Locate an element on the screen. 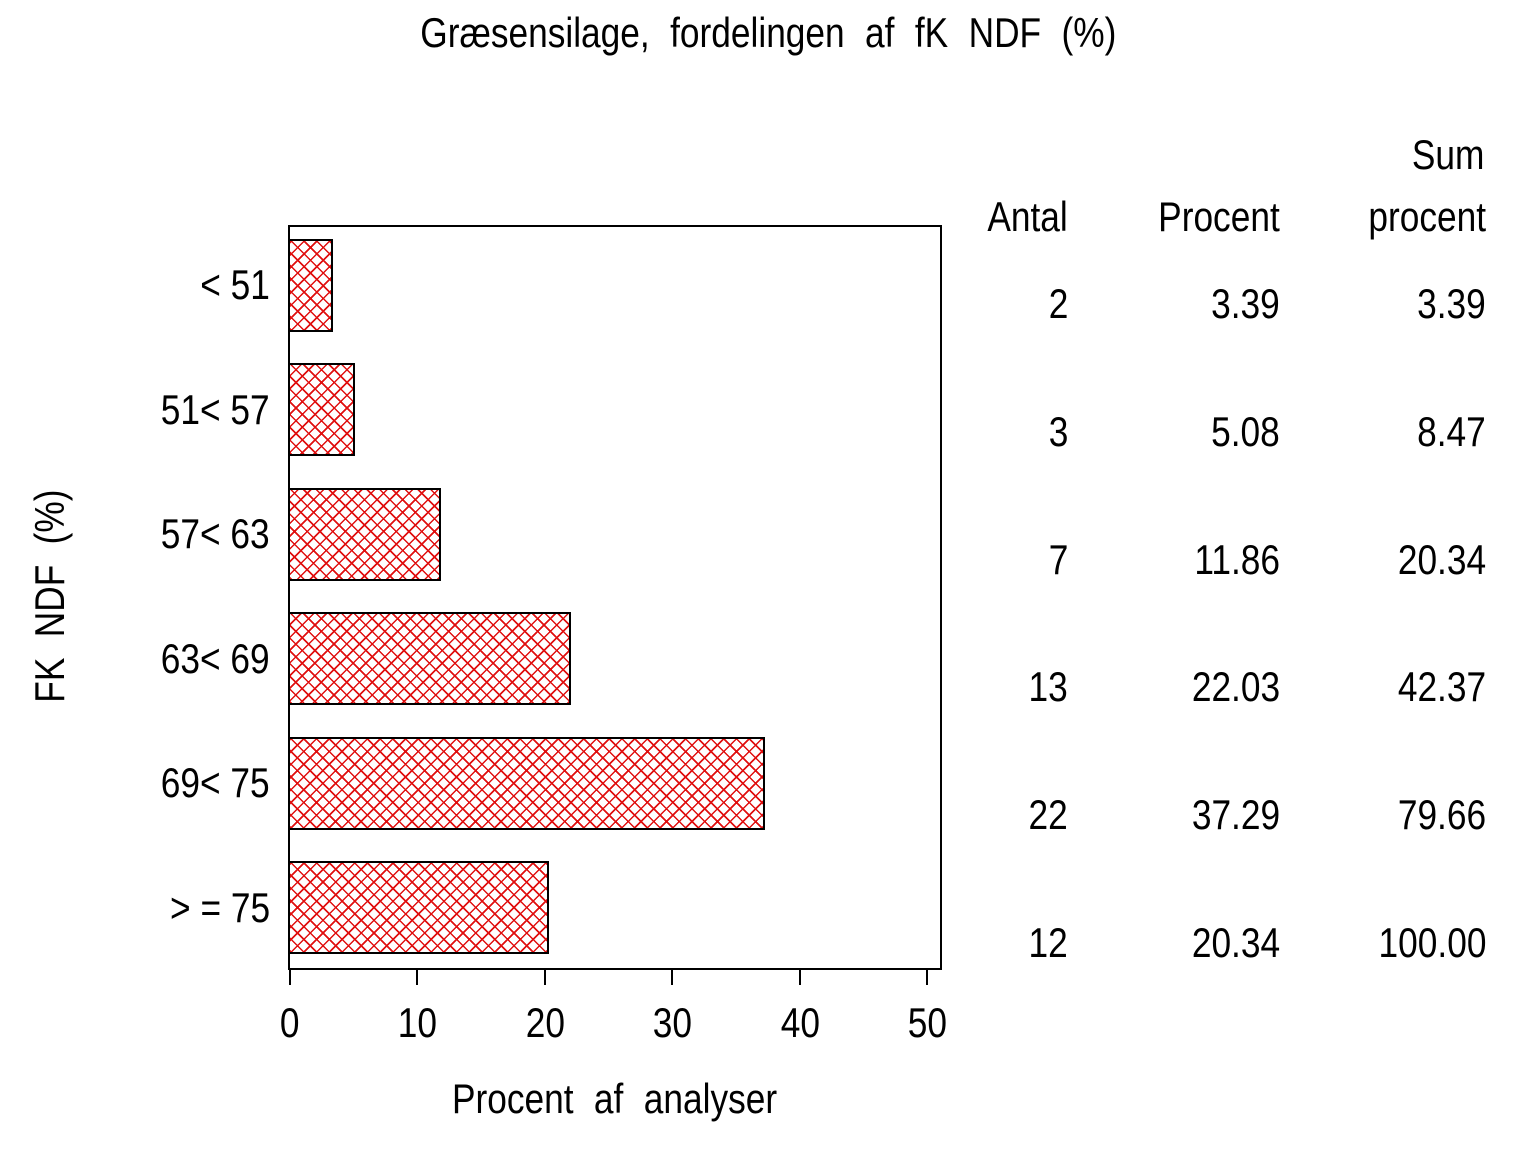 The width and height of the screenshot is (1536, 1152). y-tick-label: 69< 75 is located at coordinates (215, 782).